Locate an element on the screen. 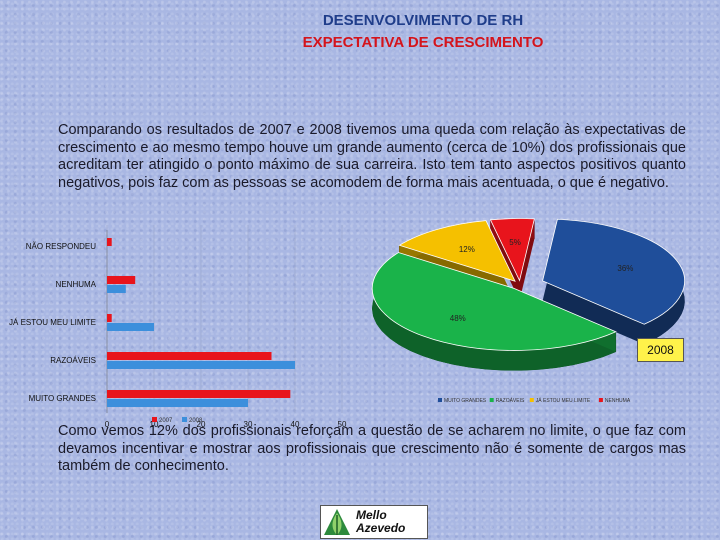 This screenshot has width=720, height=540. logo-wordmark: Mello Azevedo is located at coordinates (380, 522).